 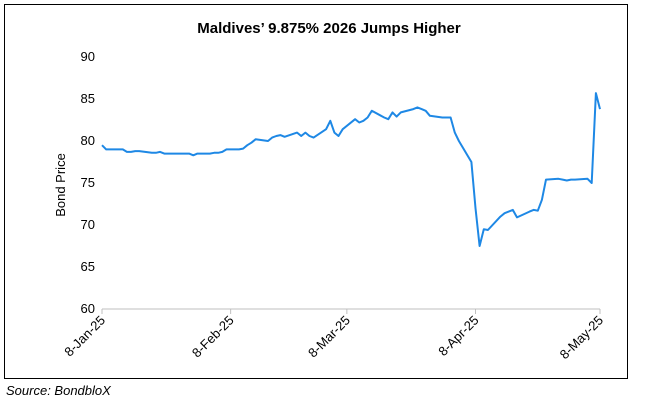 What do you see at coordinates (458, 336) in the screenshot?
I see `x-tick-label: 8-Apr-25` at bounding box center [458, 336].